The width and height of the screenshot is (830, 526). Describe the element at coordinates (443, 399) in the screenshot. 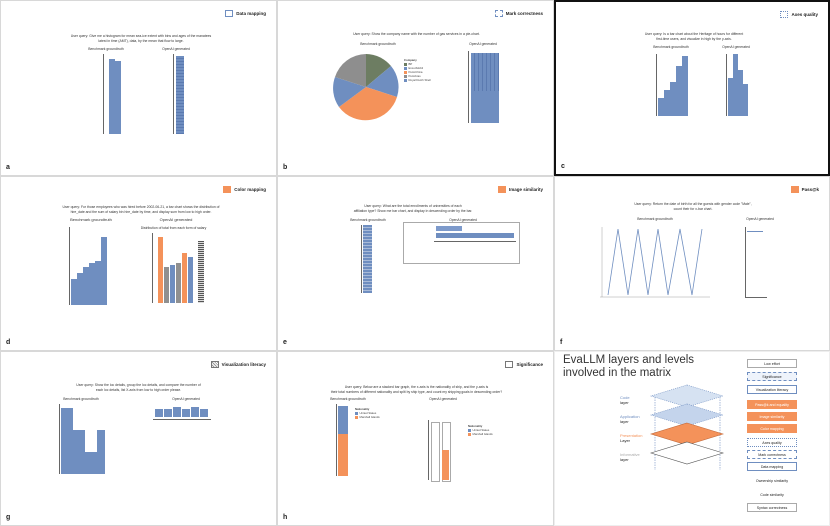

I see `panel-h-right-title: OpenAI generated` at that location.